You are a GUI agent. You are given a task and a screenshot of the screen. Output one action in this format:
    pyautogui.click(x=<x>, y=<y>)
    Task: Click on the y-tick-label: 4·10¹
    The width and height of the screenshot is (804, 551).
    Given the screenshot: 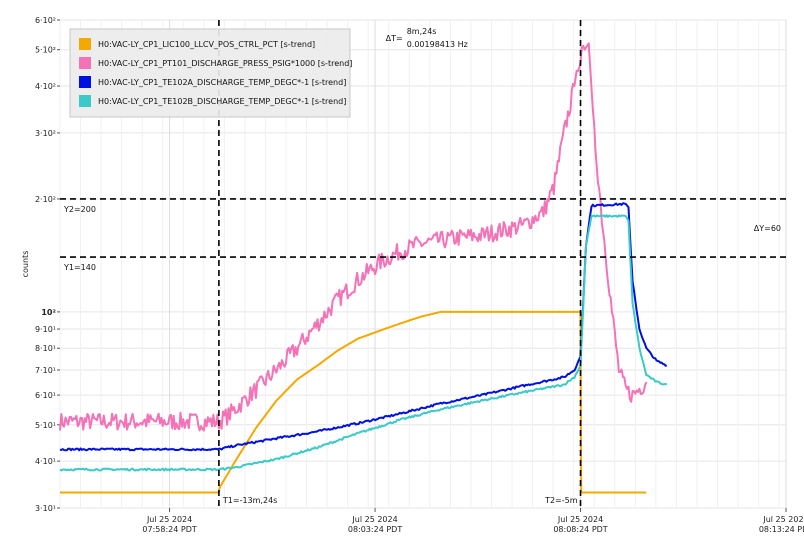 What is the action you would take?
    pyautogui.click(x=45, y=461)
    